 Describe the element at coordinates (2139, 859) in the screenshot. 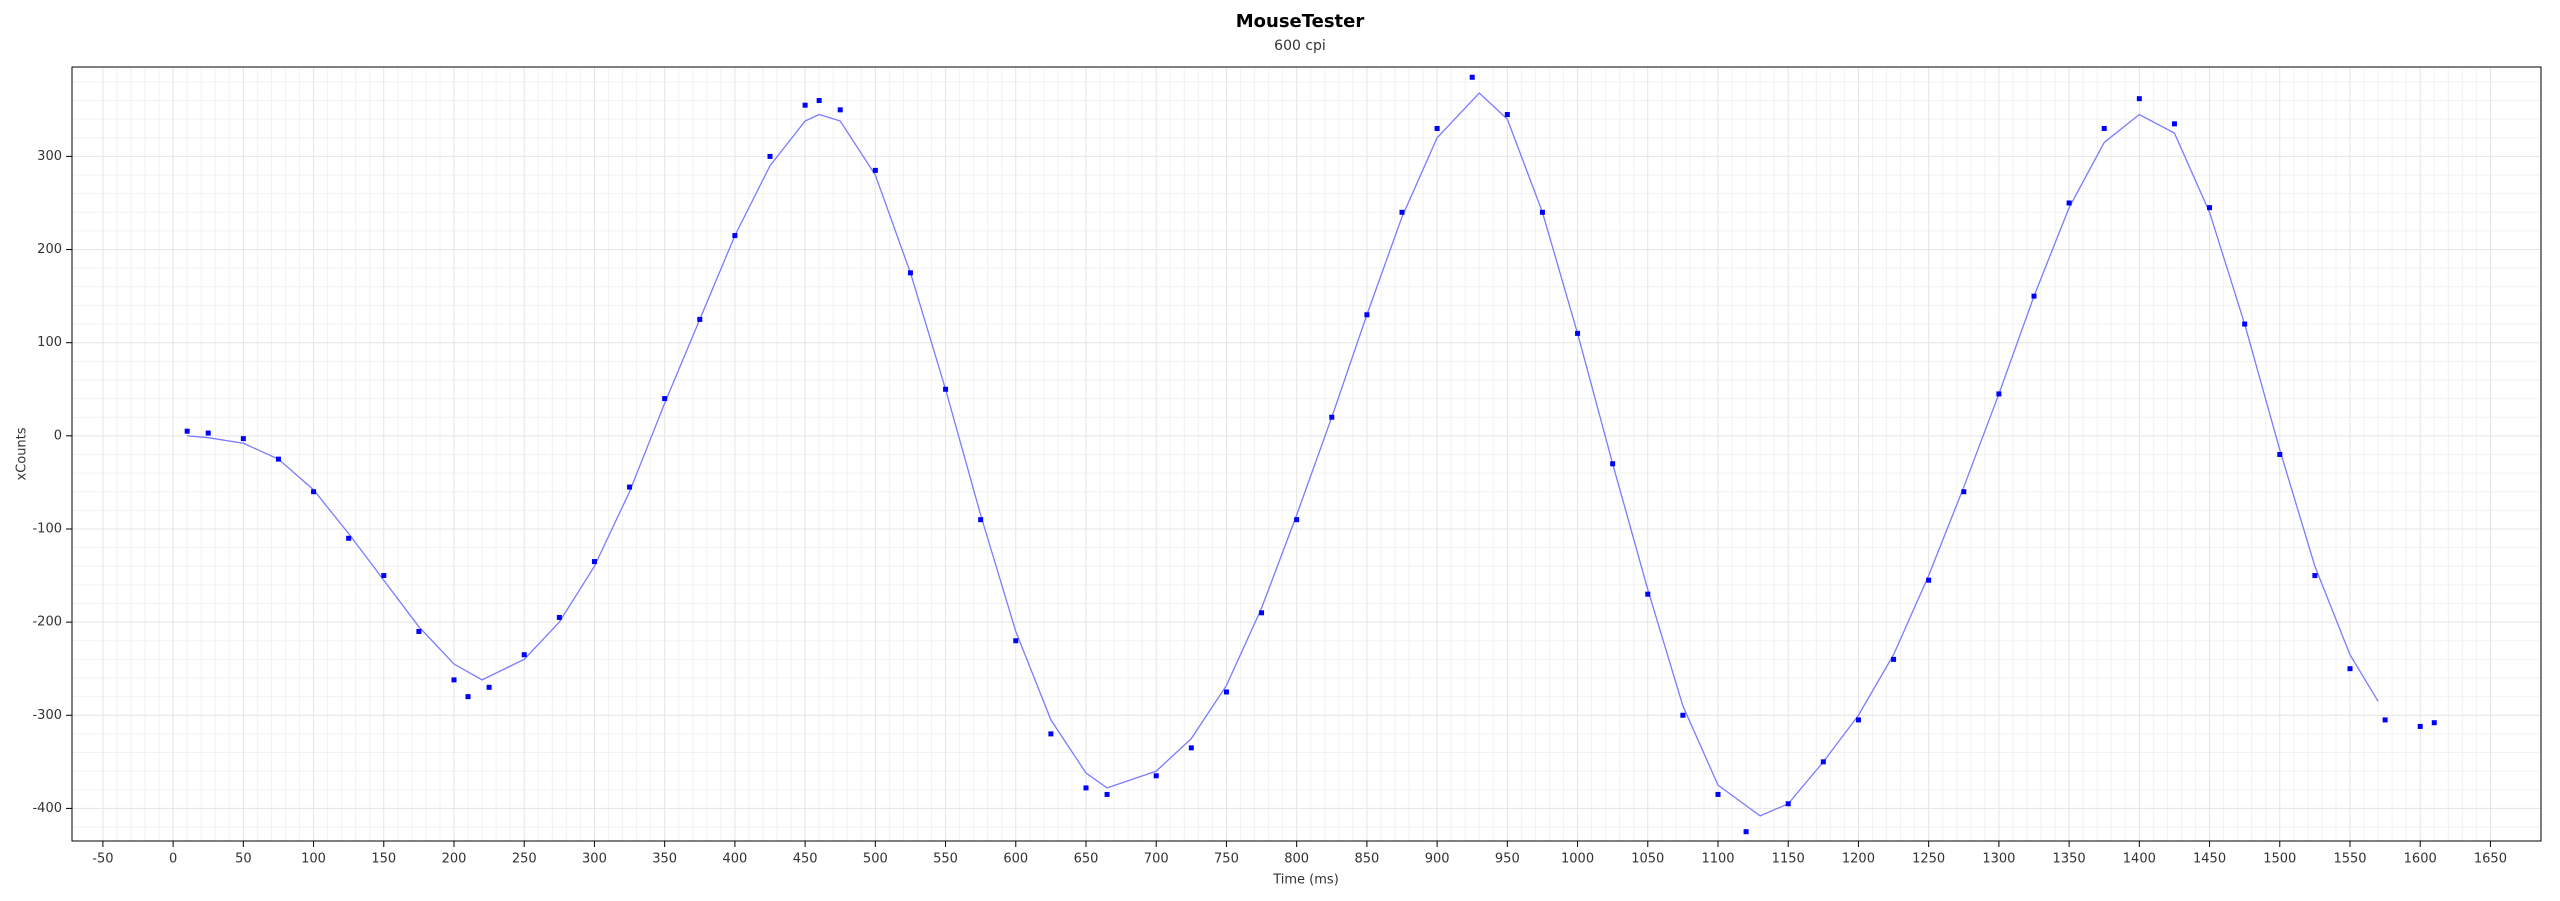

I see `x-tick-label: 1400` at that location.